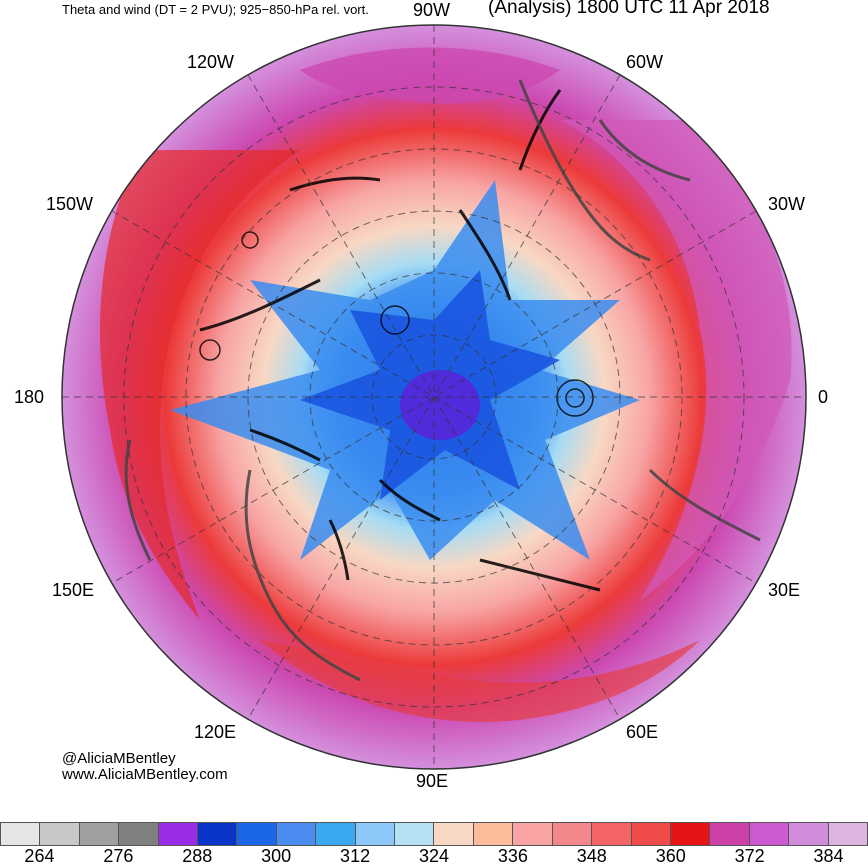 The image size is (868, 867). What do you see at coordinates (749, 856) in the screenshot?
I see `colorbar-tick-label: 372` at bounding box center [749, 856].